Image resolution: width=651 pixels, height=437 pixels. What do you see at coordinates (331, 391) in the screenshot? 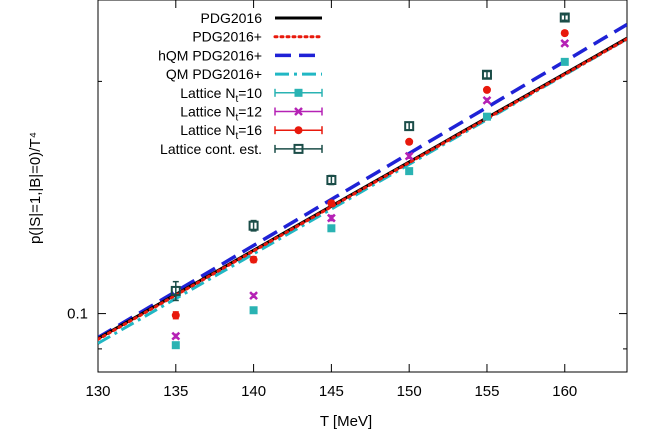
I see `x-tick-label: 145` at bounding box center [331, 391].